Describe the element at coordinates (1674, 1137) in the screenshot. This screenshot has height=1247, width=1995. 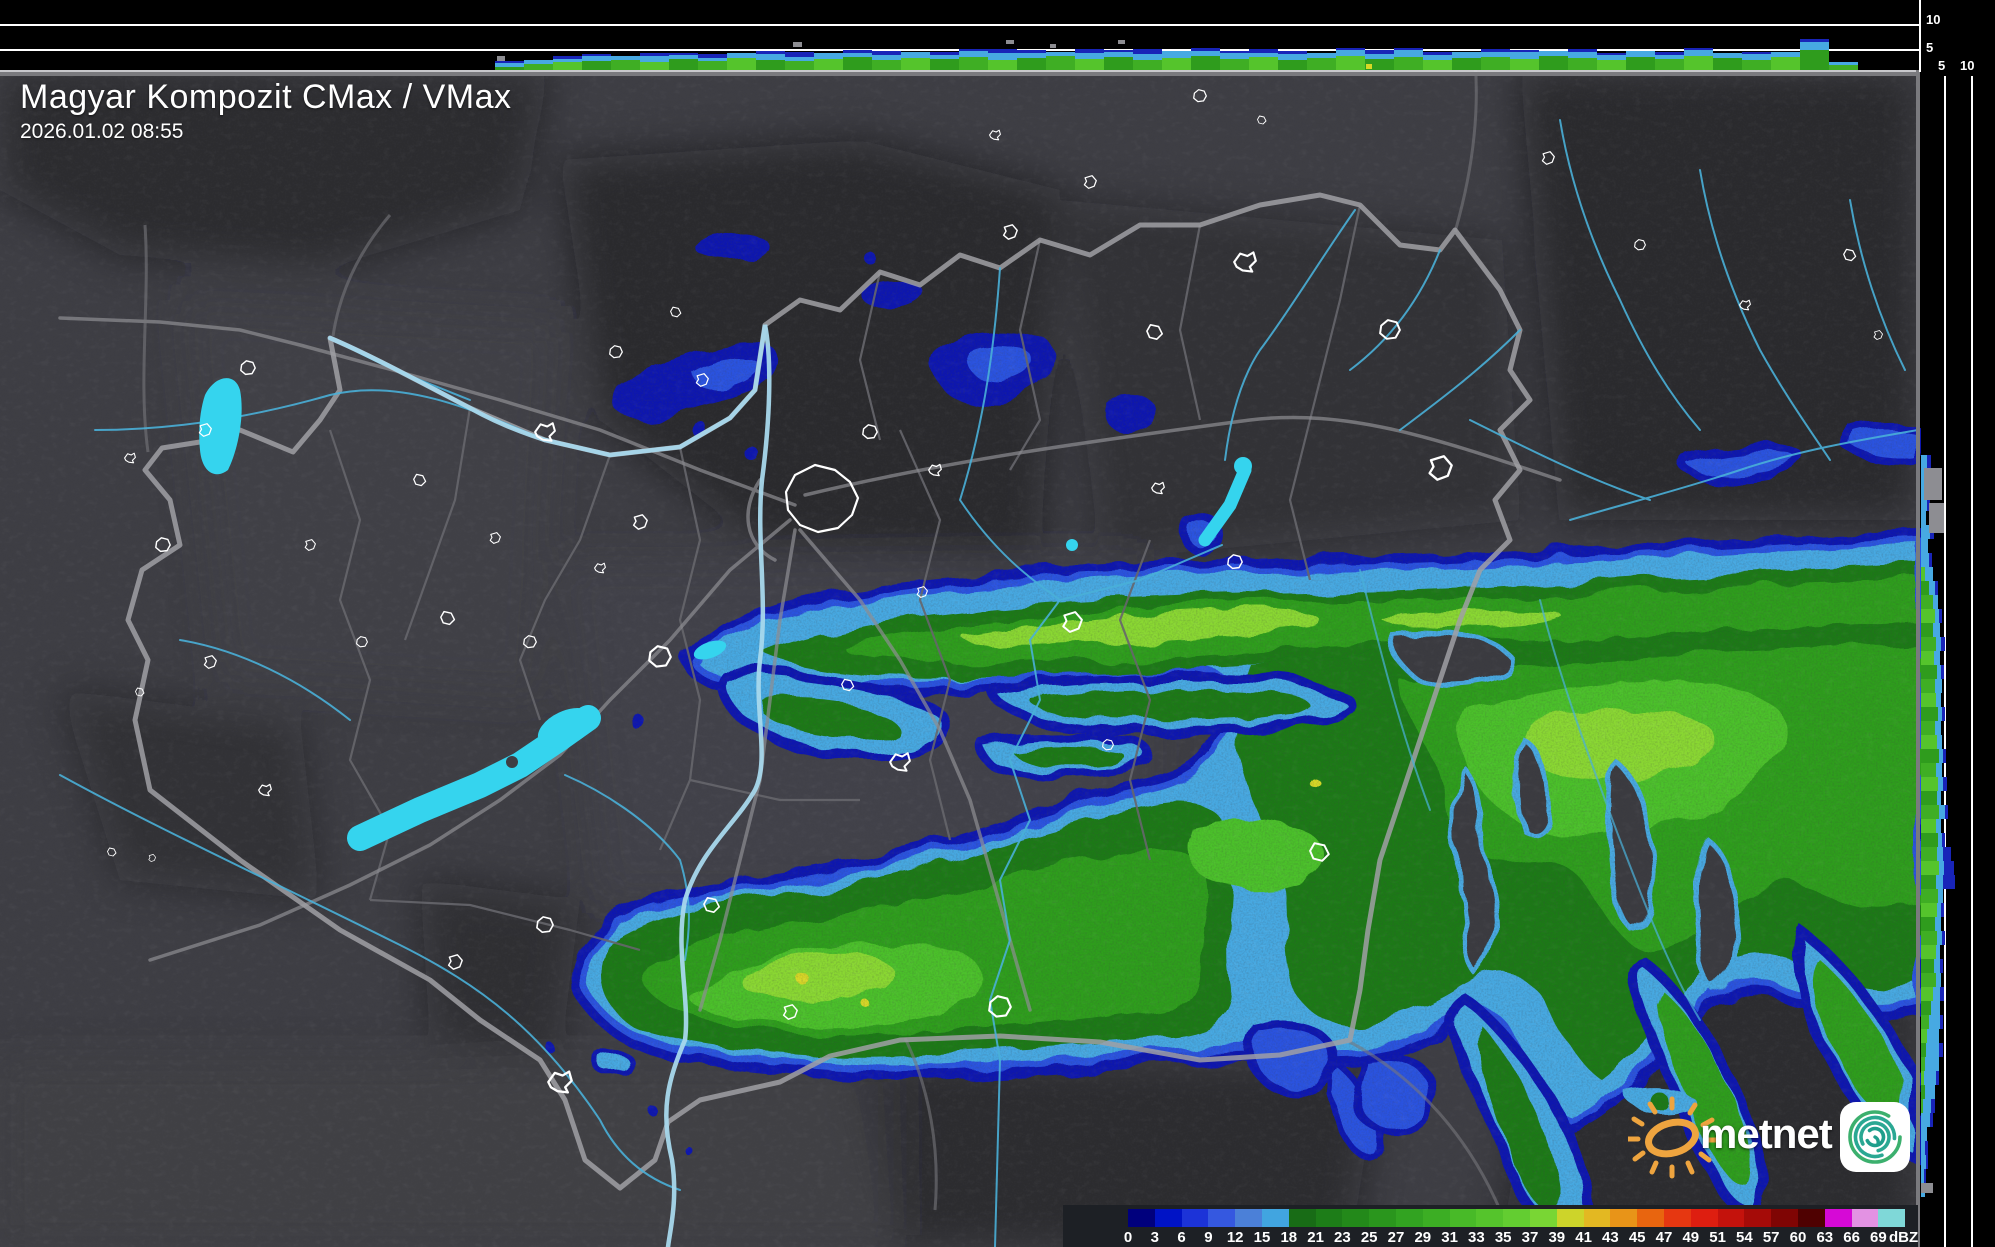
I see `sun-icon` at that location.